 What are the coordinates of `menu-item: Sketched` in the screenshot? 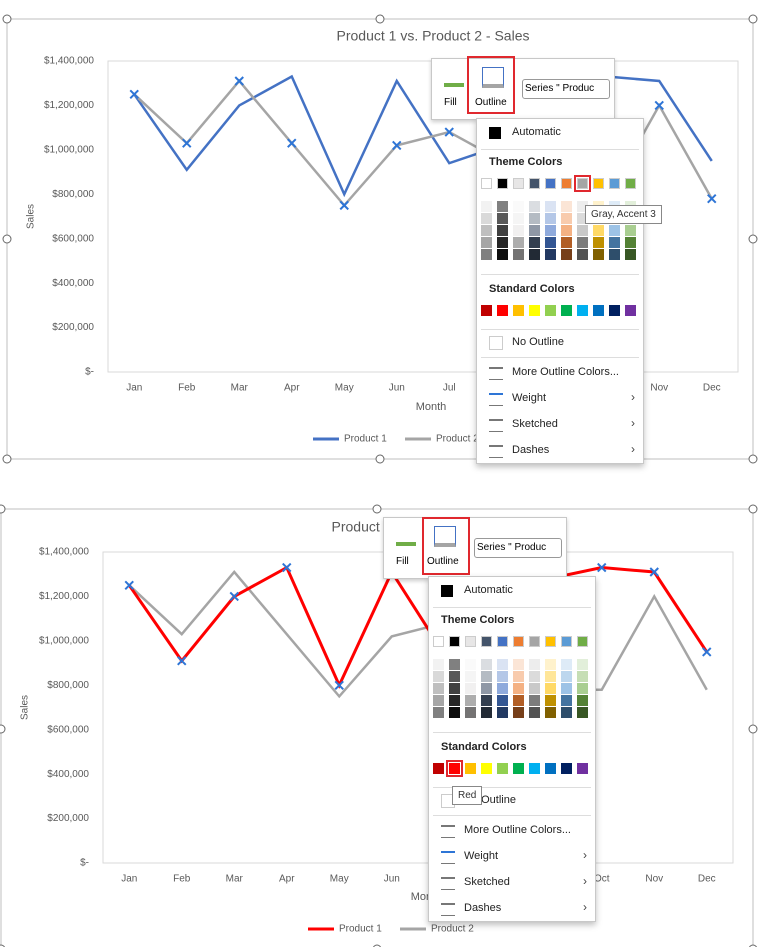 It's located at (535, 424).